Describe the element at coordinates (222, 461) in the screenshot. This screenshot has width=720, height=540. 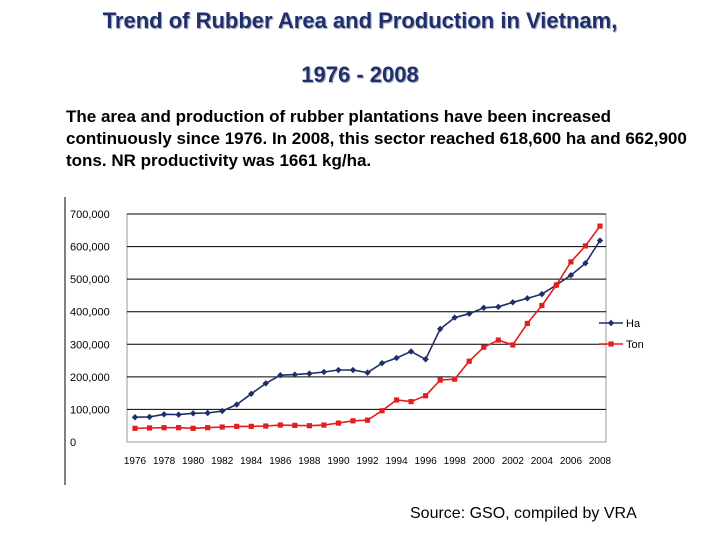
I see `x-tick-label: 1982` at that location.